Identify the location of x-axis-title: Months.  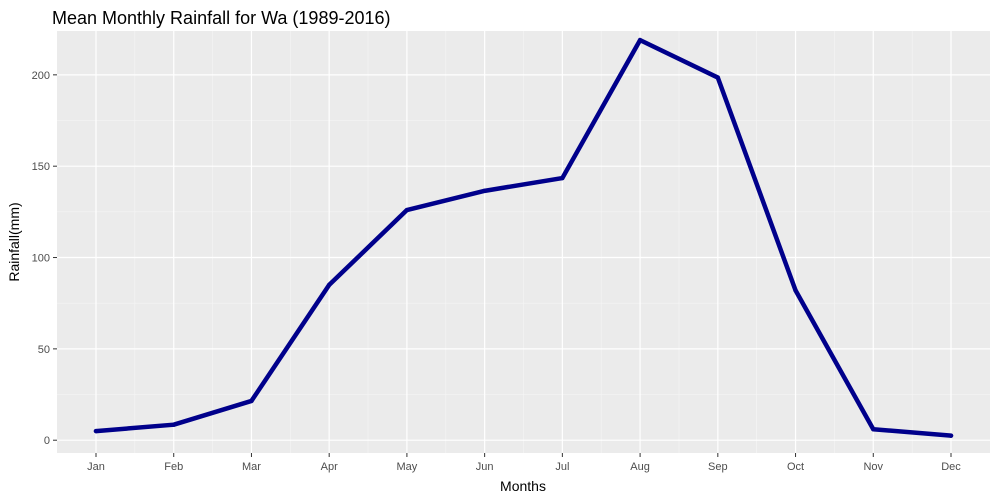
(523, 486).